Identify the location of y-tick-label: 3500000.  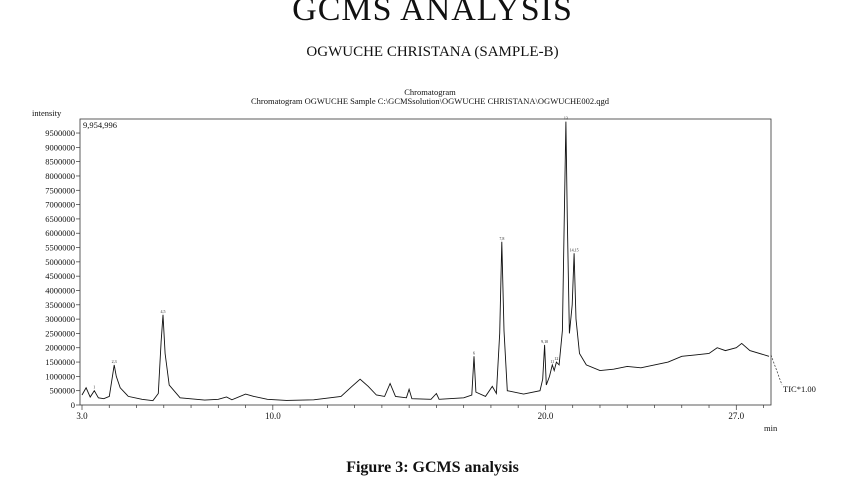
(60, 305).